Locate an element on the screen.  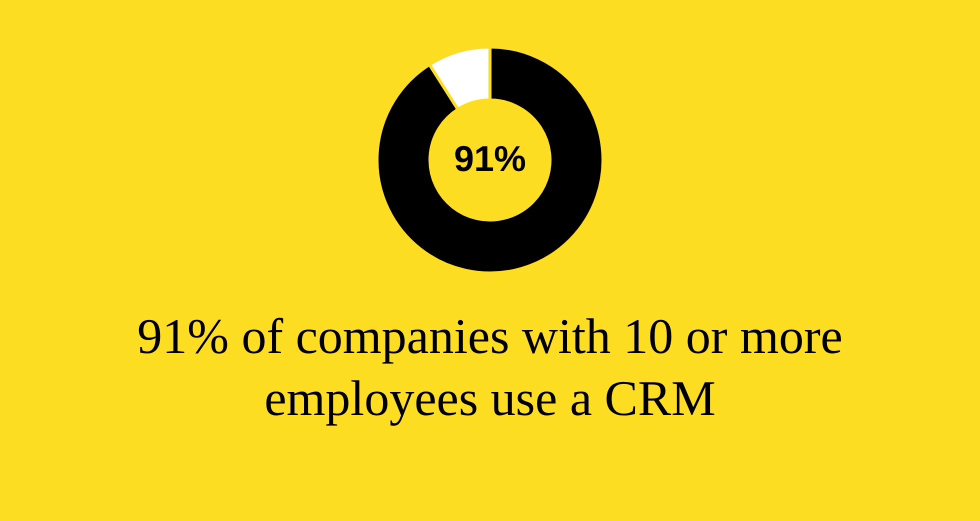
donut-slice is located at coordinates (490, 160).